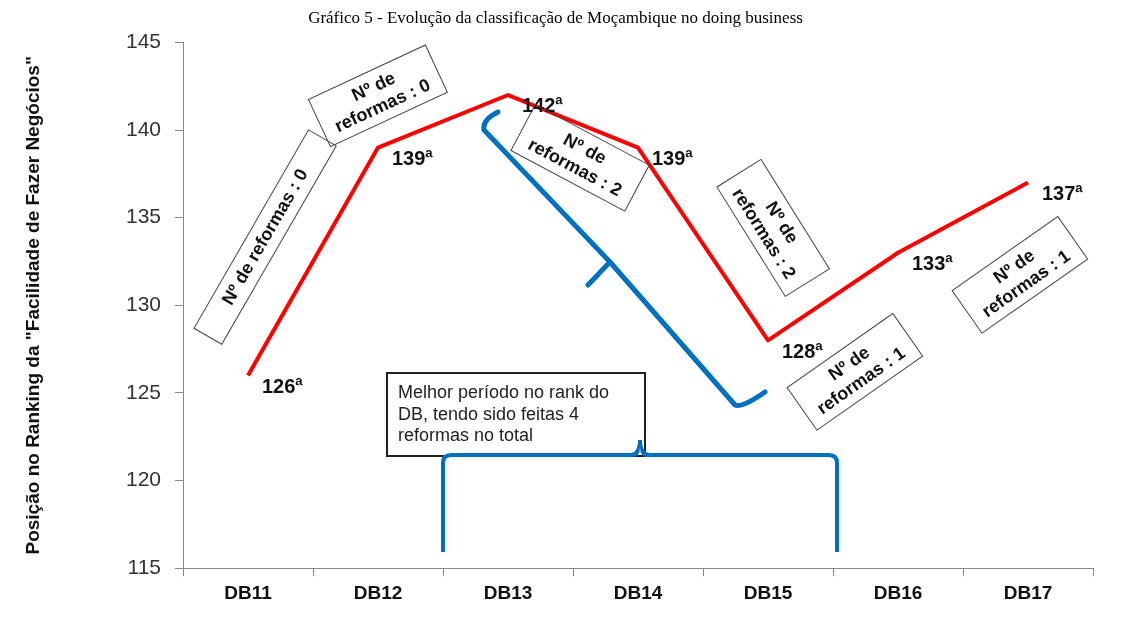  Describe the element at coordinates (1028, 592) in the screenshot. I see `x-tick-label: DB17` at that location.